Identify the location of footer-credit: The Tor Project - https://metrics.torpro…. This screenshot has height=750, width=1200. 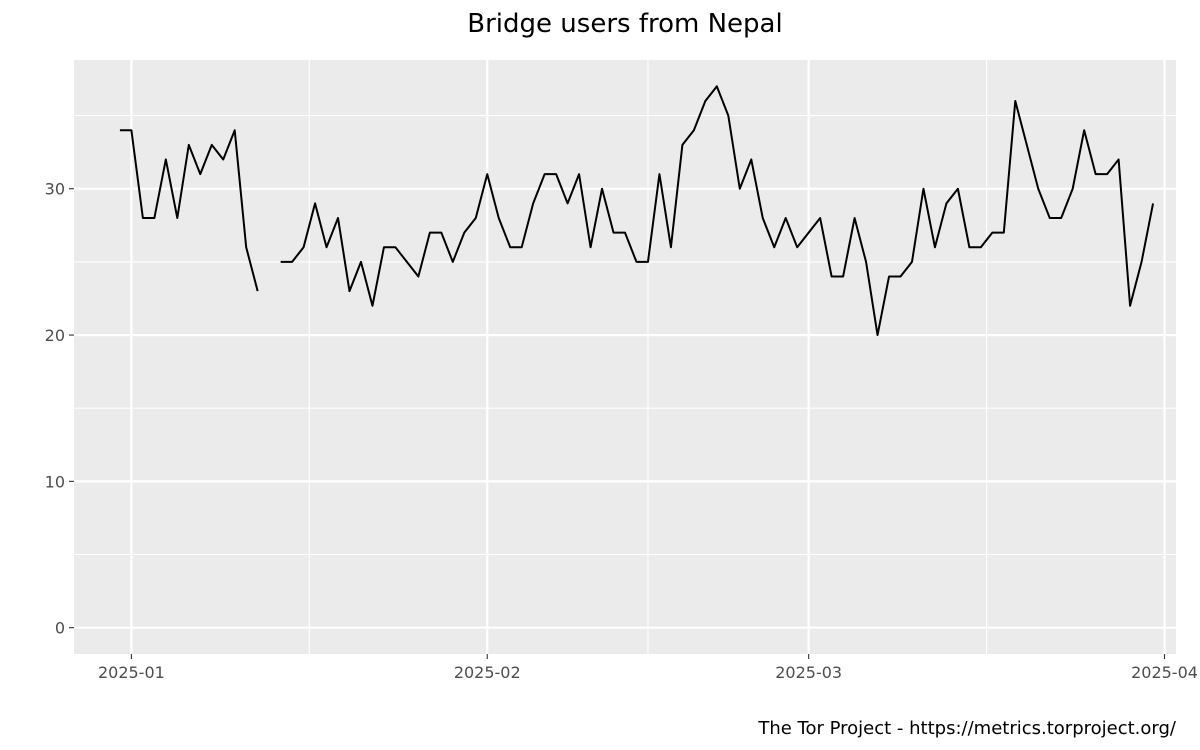
(967, 728).